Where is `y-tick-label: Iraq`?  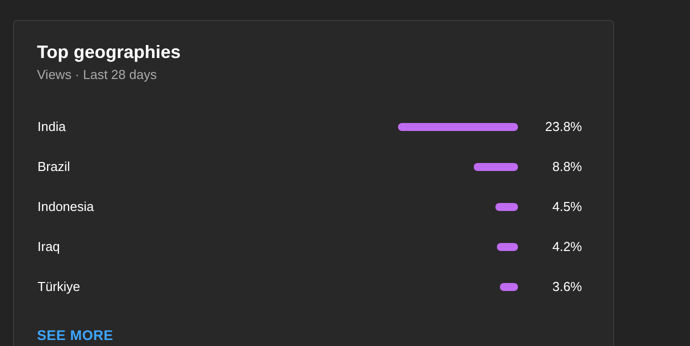
y-tick-label: Iraq is located at coordinates (49, 246).